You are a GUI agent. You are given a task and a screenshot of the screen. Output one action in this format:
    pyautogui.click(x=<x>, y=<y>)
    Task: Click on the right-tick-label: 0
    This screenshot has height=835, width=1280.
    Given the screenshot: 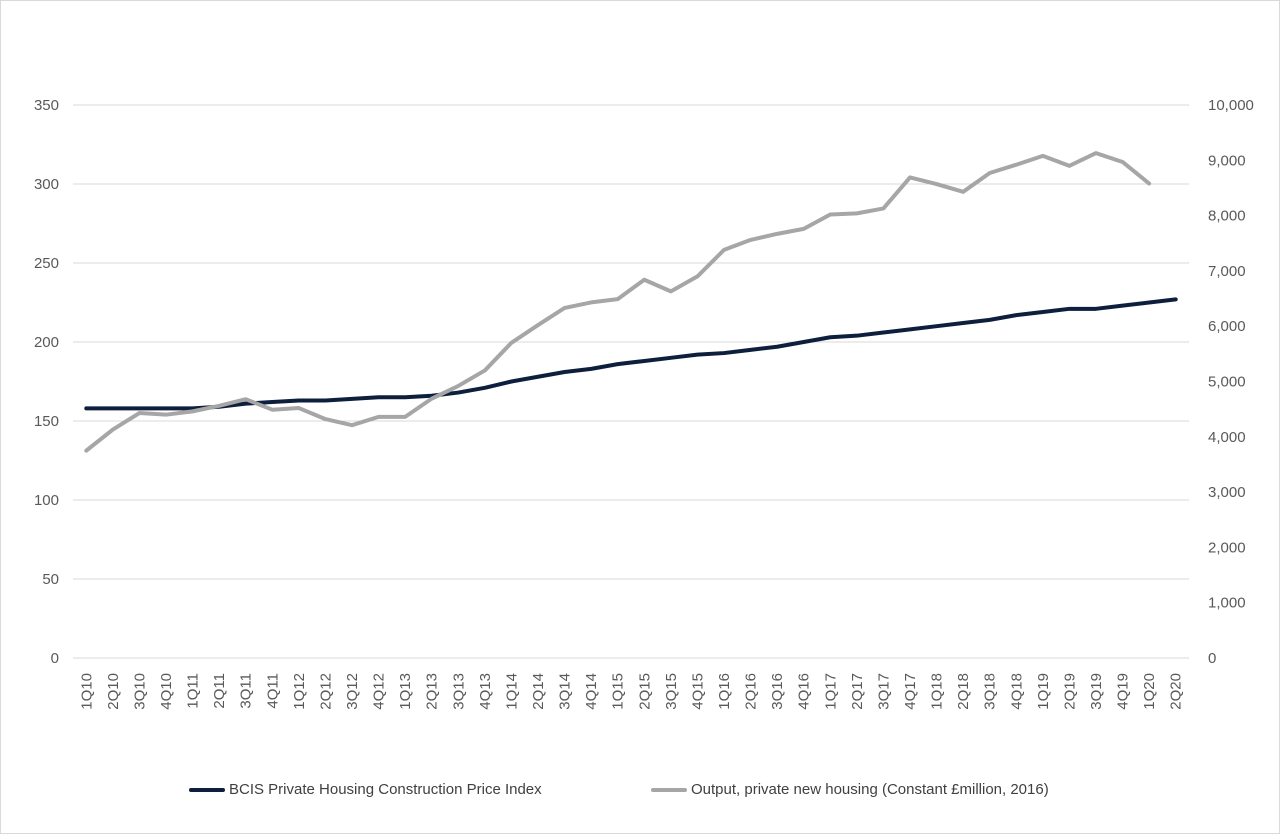 What is the action you would take?
    pyautogui.click(x=1212, y=658)
    